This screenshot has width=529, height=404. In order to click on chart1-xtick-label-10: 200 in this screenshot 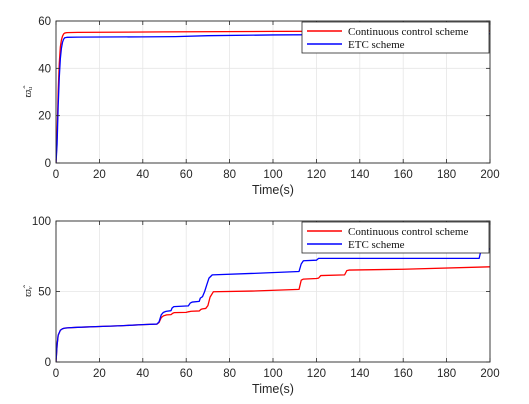, I will do `click(489, 175)`.